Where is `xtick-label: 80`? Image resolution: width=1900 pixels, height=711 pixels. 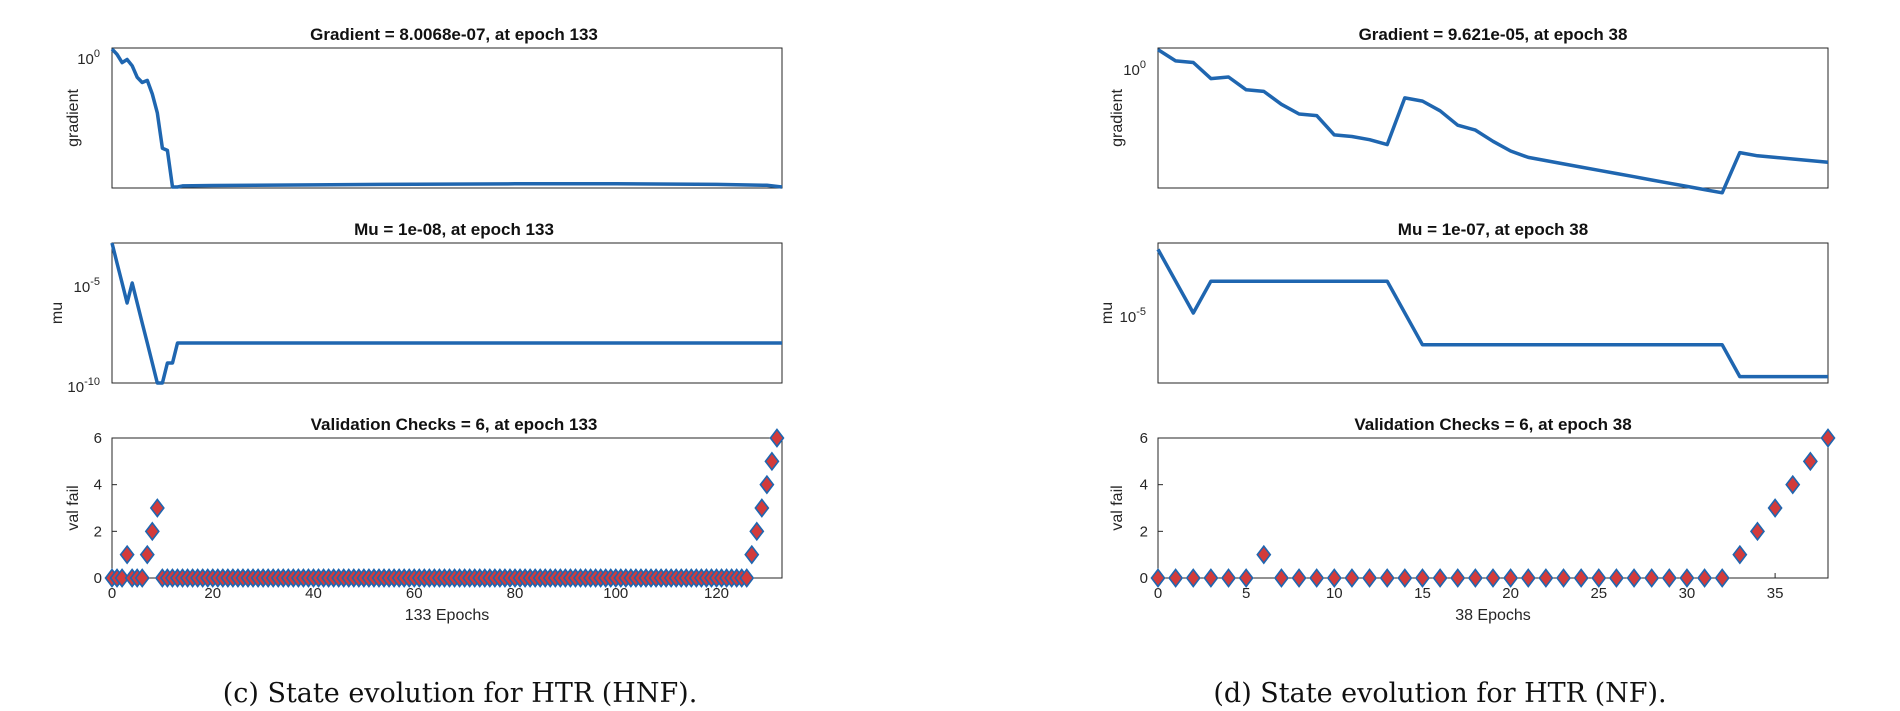
xtick-label: 80 is located at coordinates (515, 593).